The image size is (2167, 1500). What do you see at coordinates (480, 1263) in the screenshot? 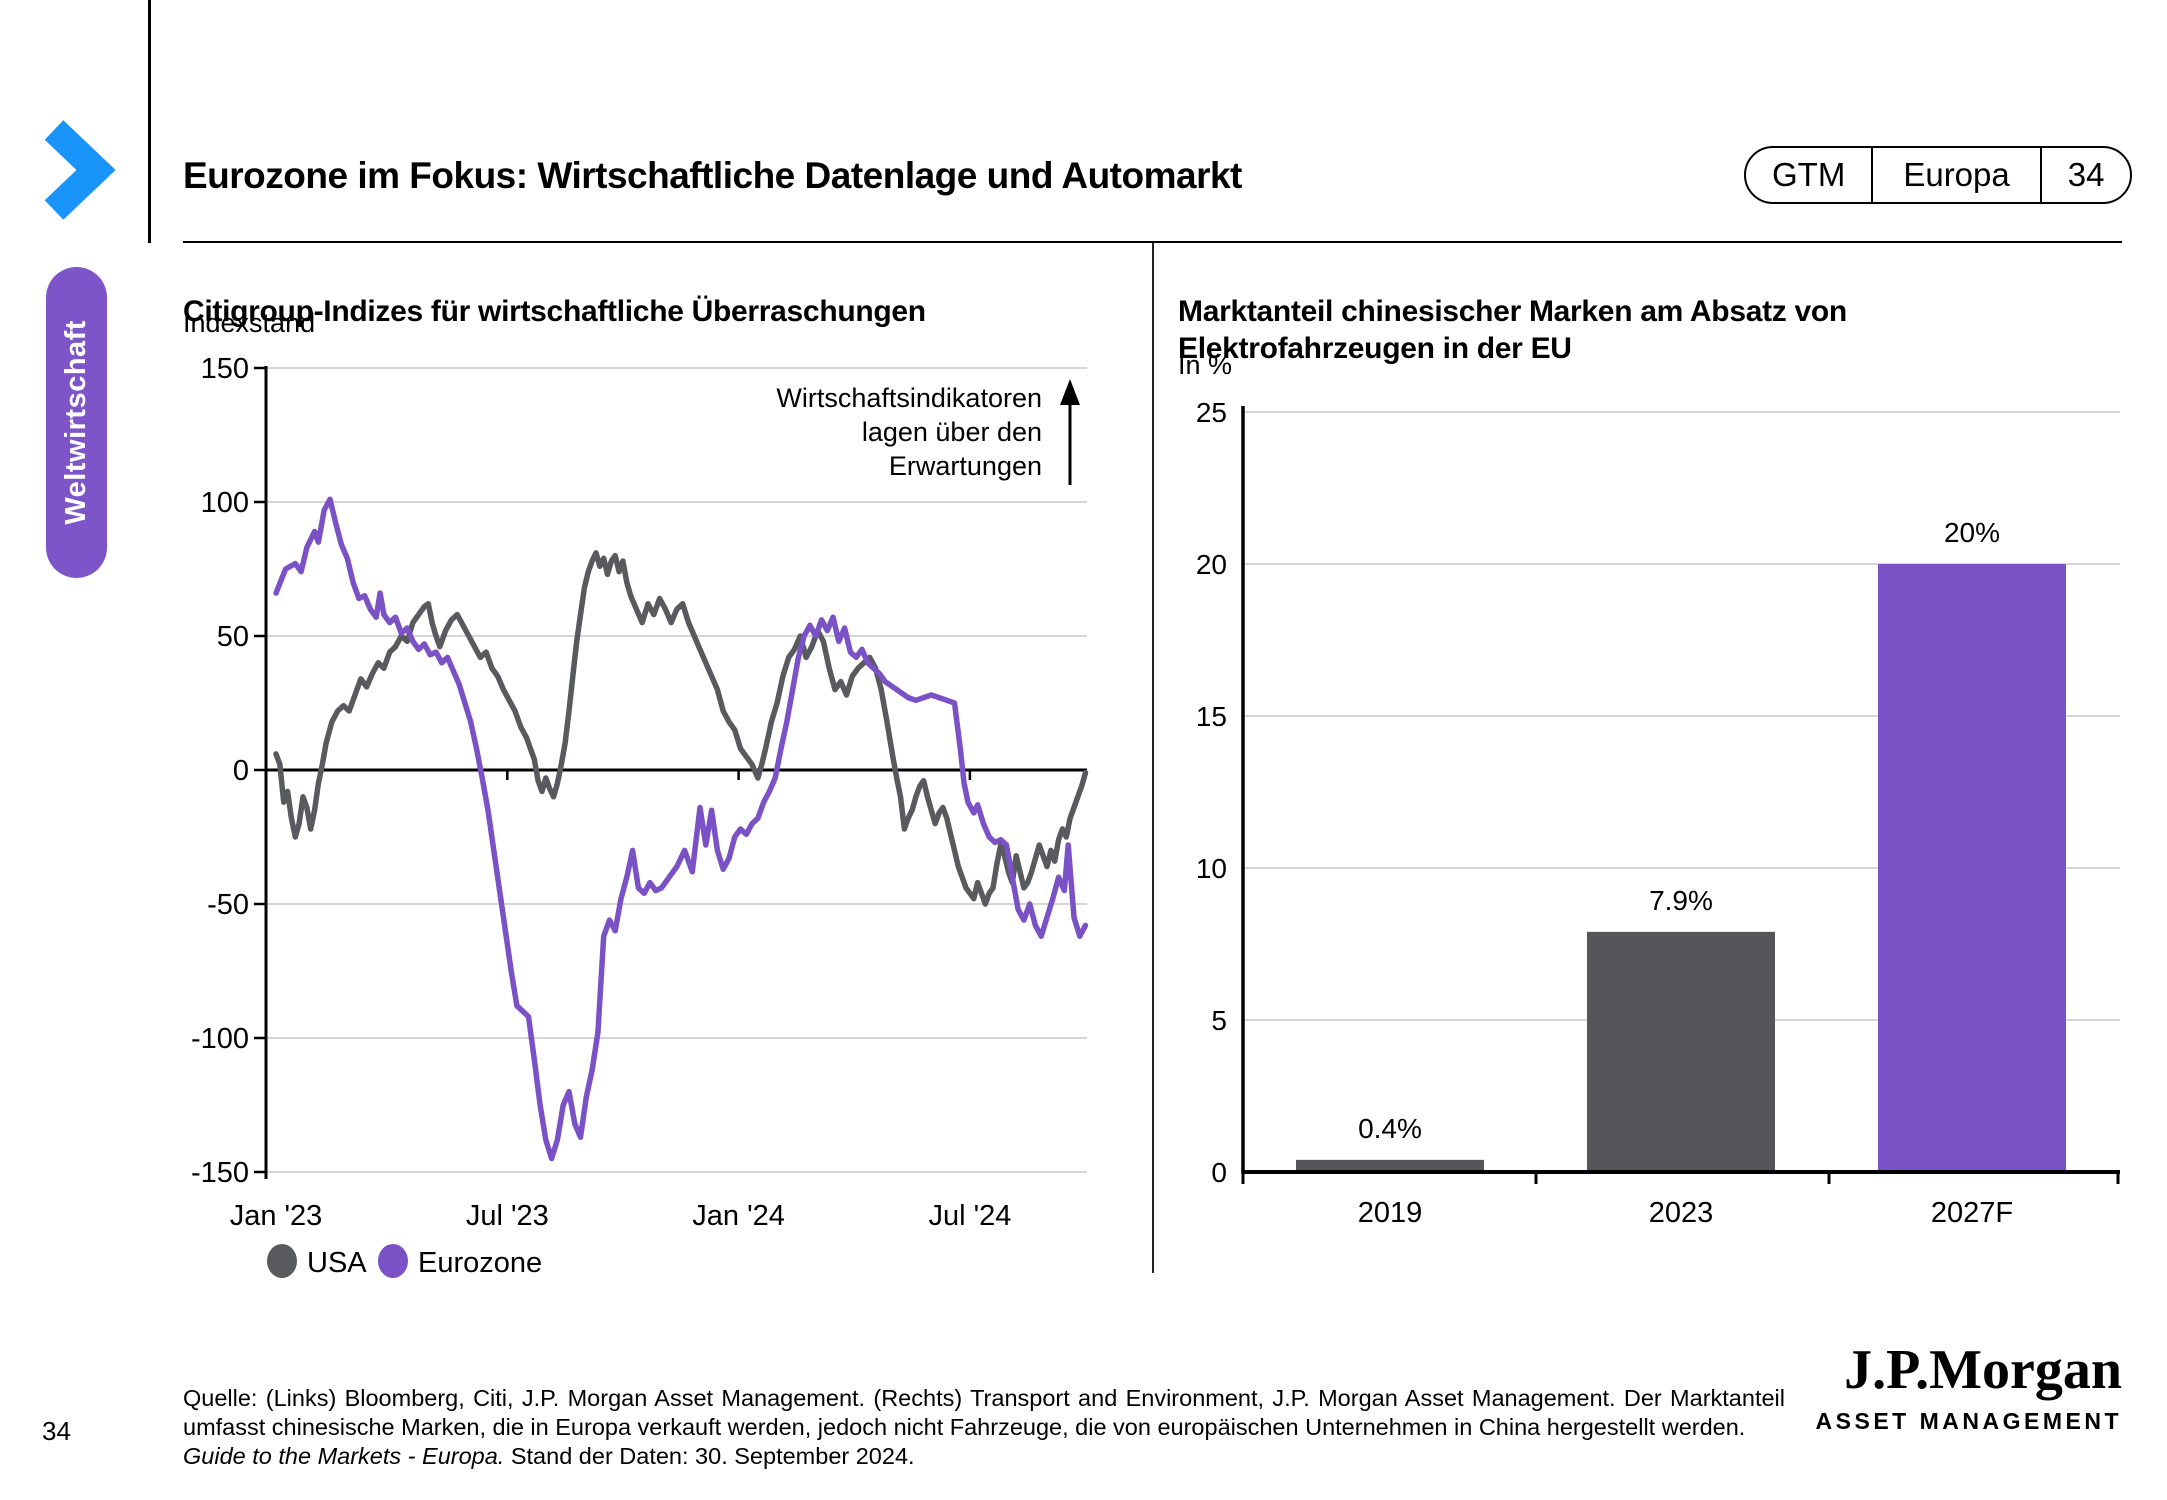
I see `legend-label: Eurozone` at bounding box center [480, 1263].